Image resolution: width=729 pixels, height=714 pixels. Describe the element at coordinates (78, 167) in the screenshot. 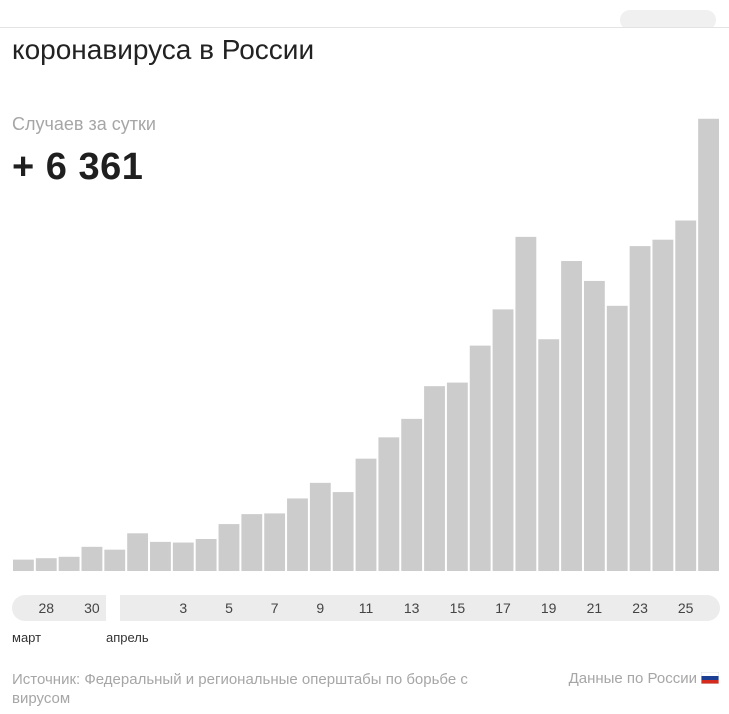

I see `metric-value: + 6 361` at that location.